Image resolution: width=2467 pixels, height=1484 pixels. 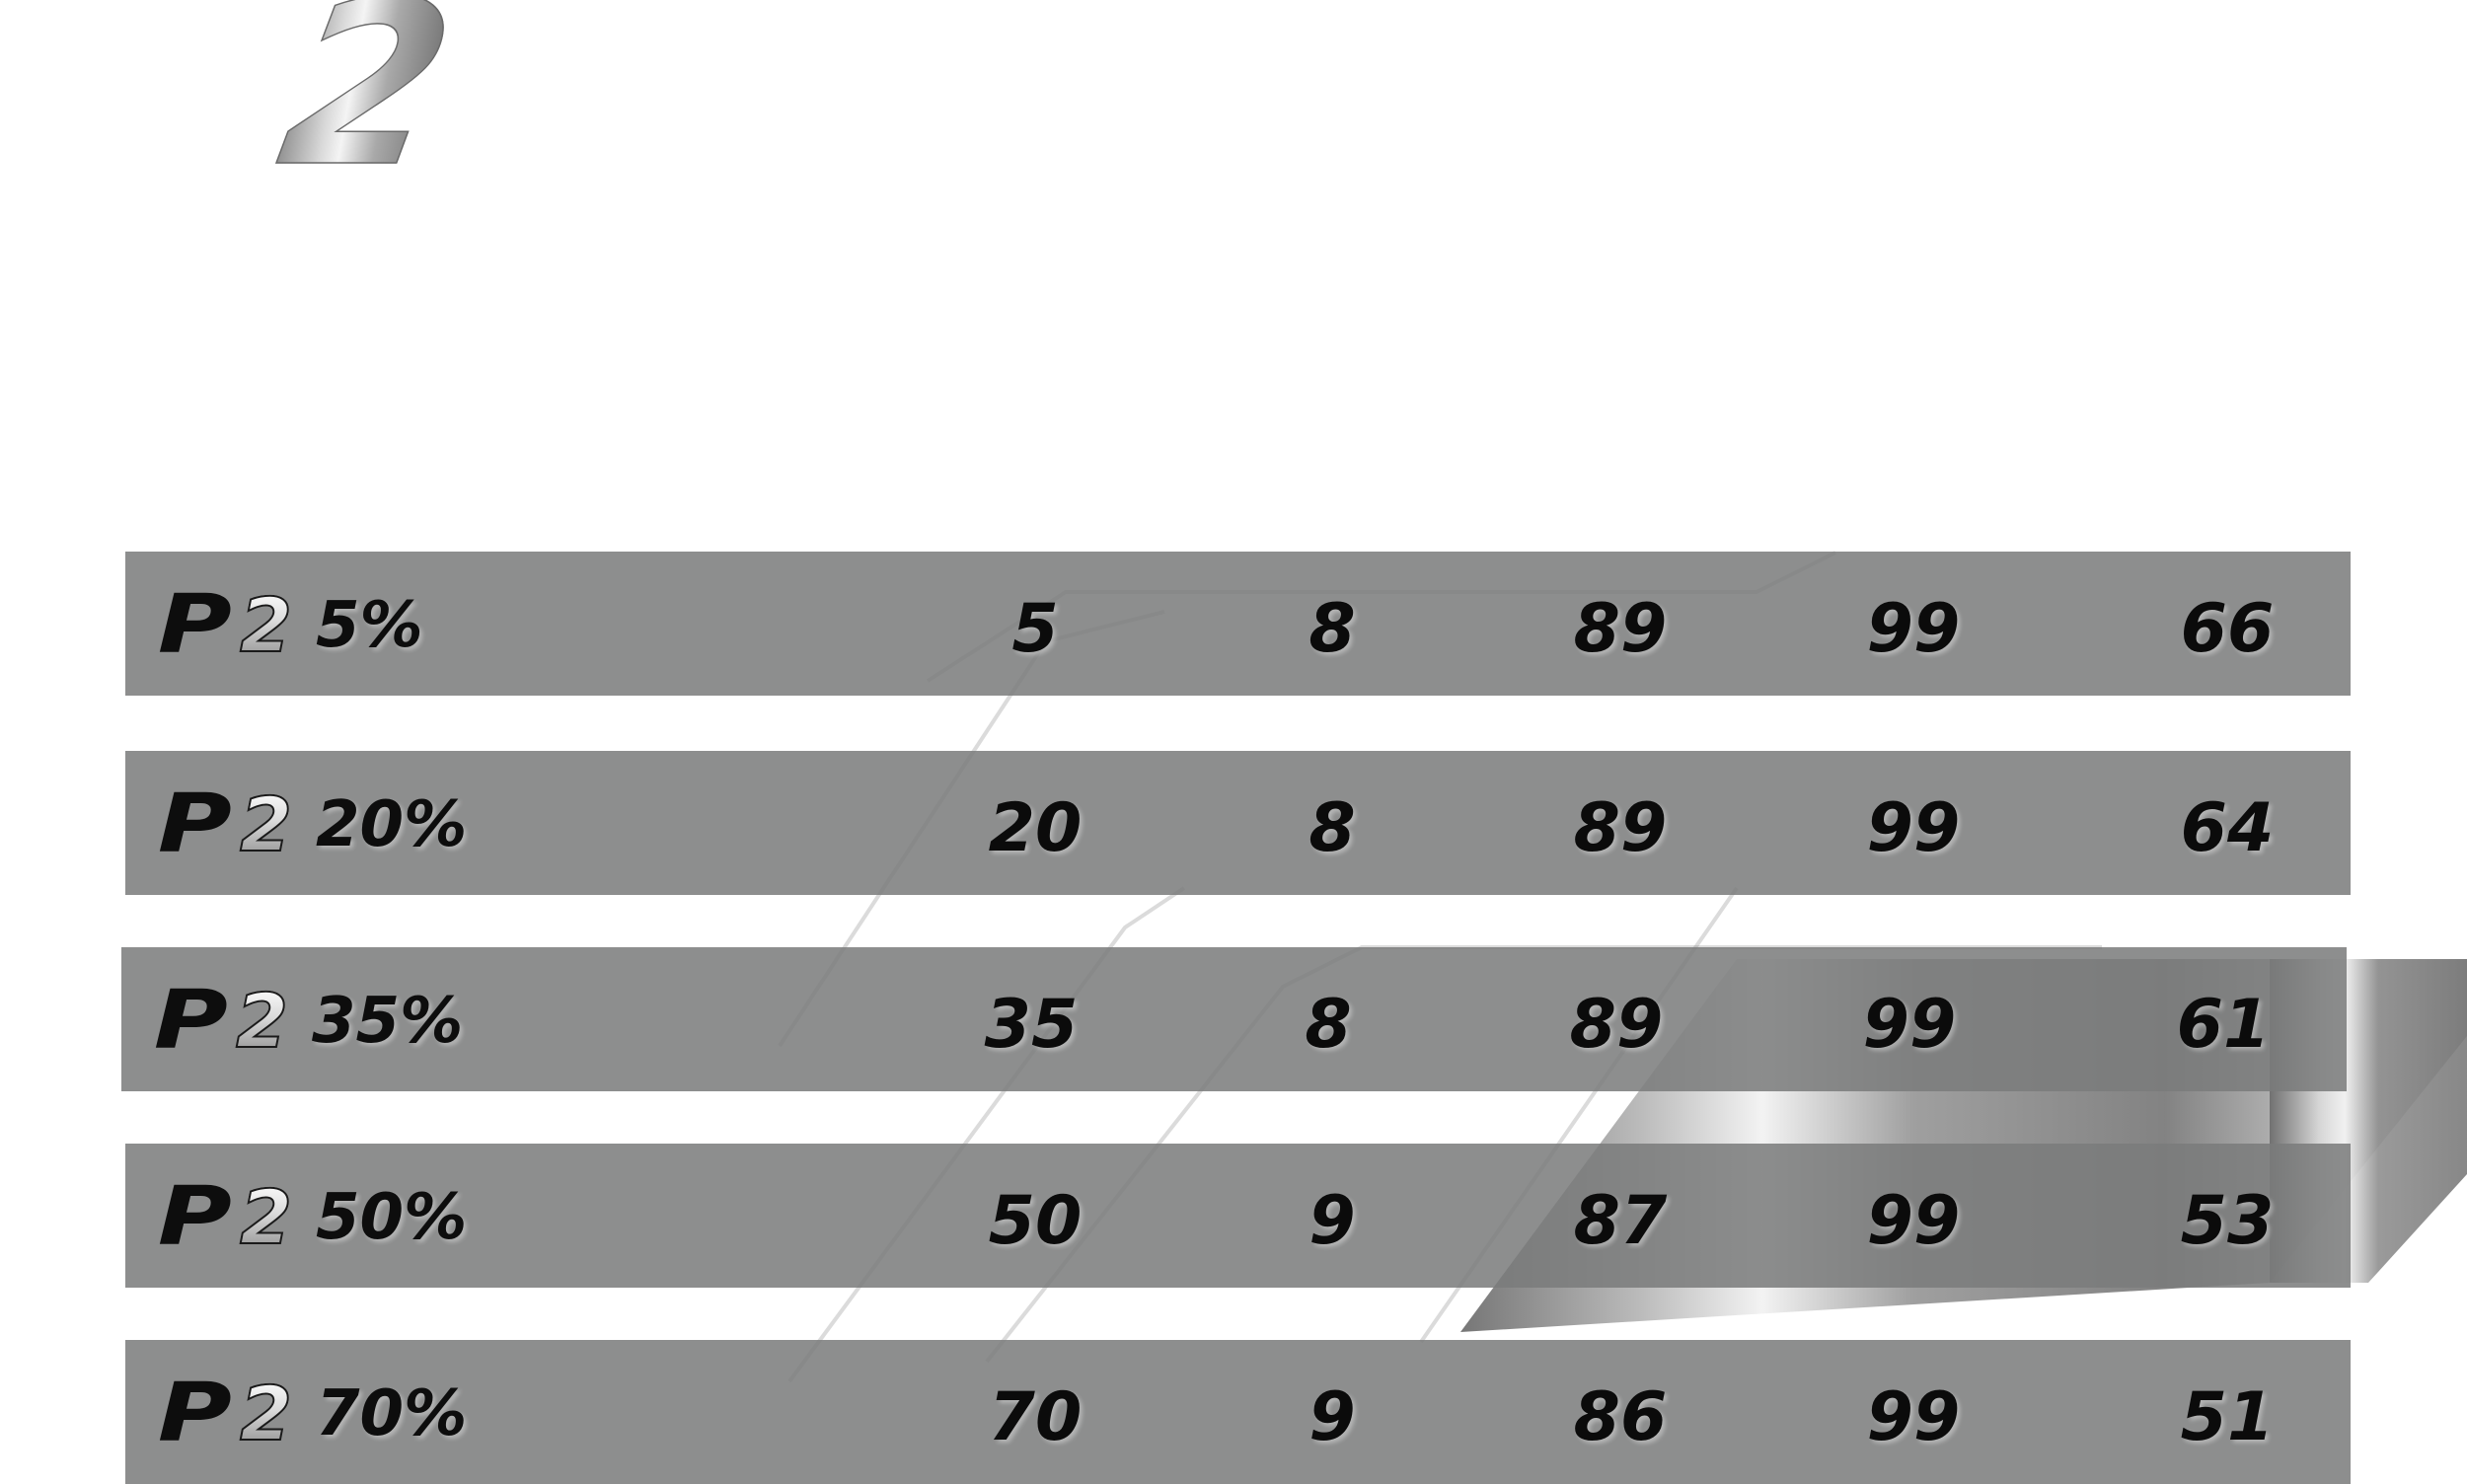 What do you see at coordinates (1238, 624) in the screenshot?
I see `table-row: P 2 5% 5 8 89 99 66` at bounding box center [1238, 624].